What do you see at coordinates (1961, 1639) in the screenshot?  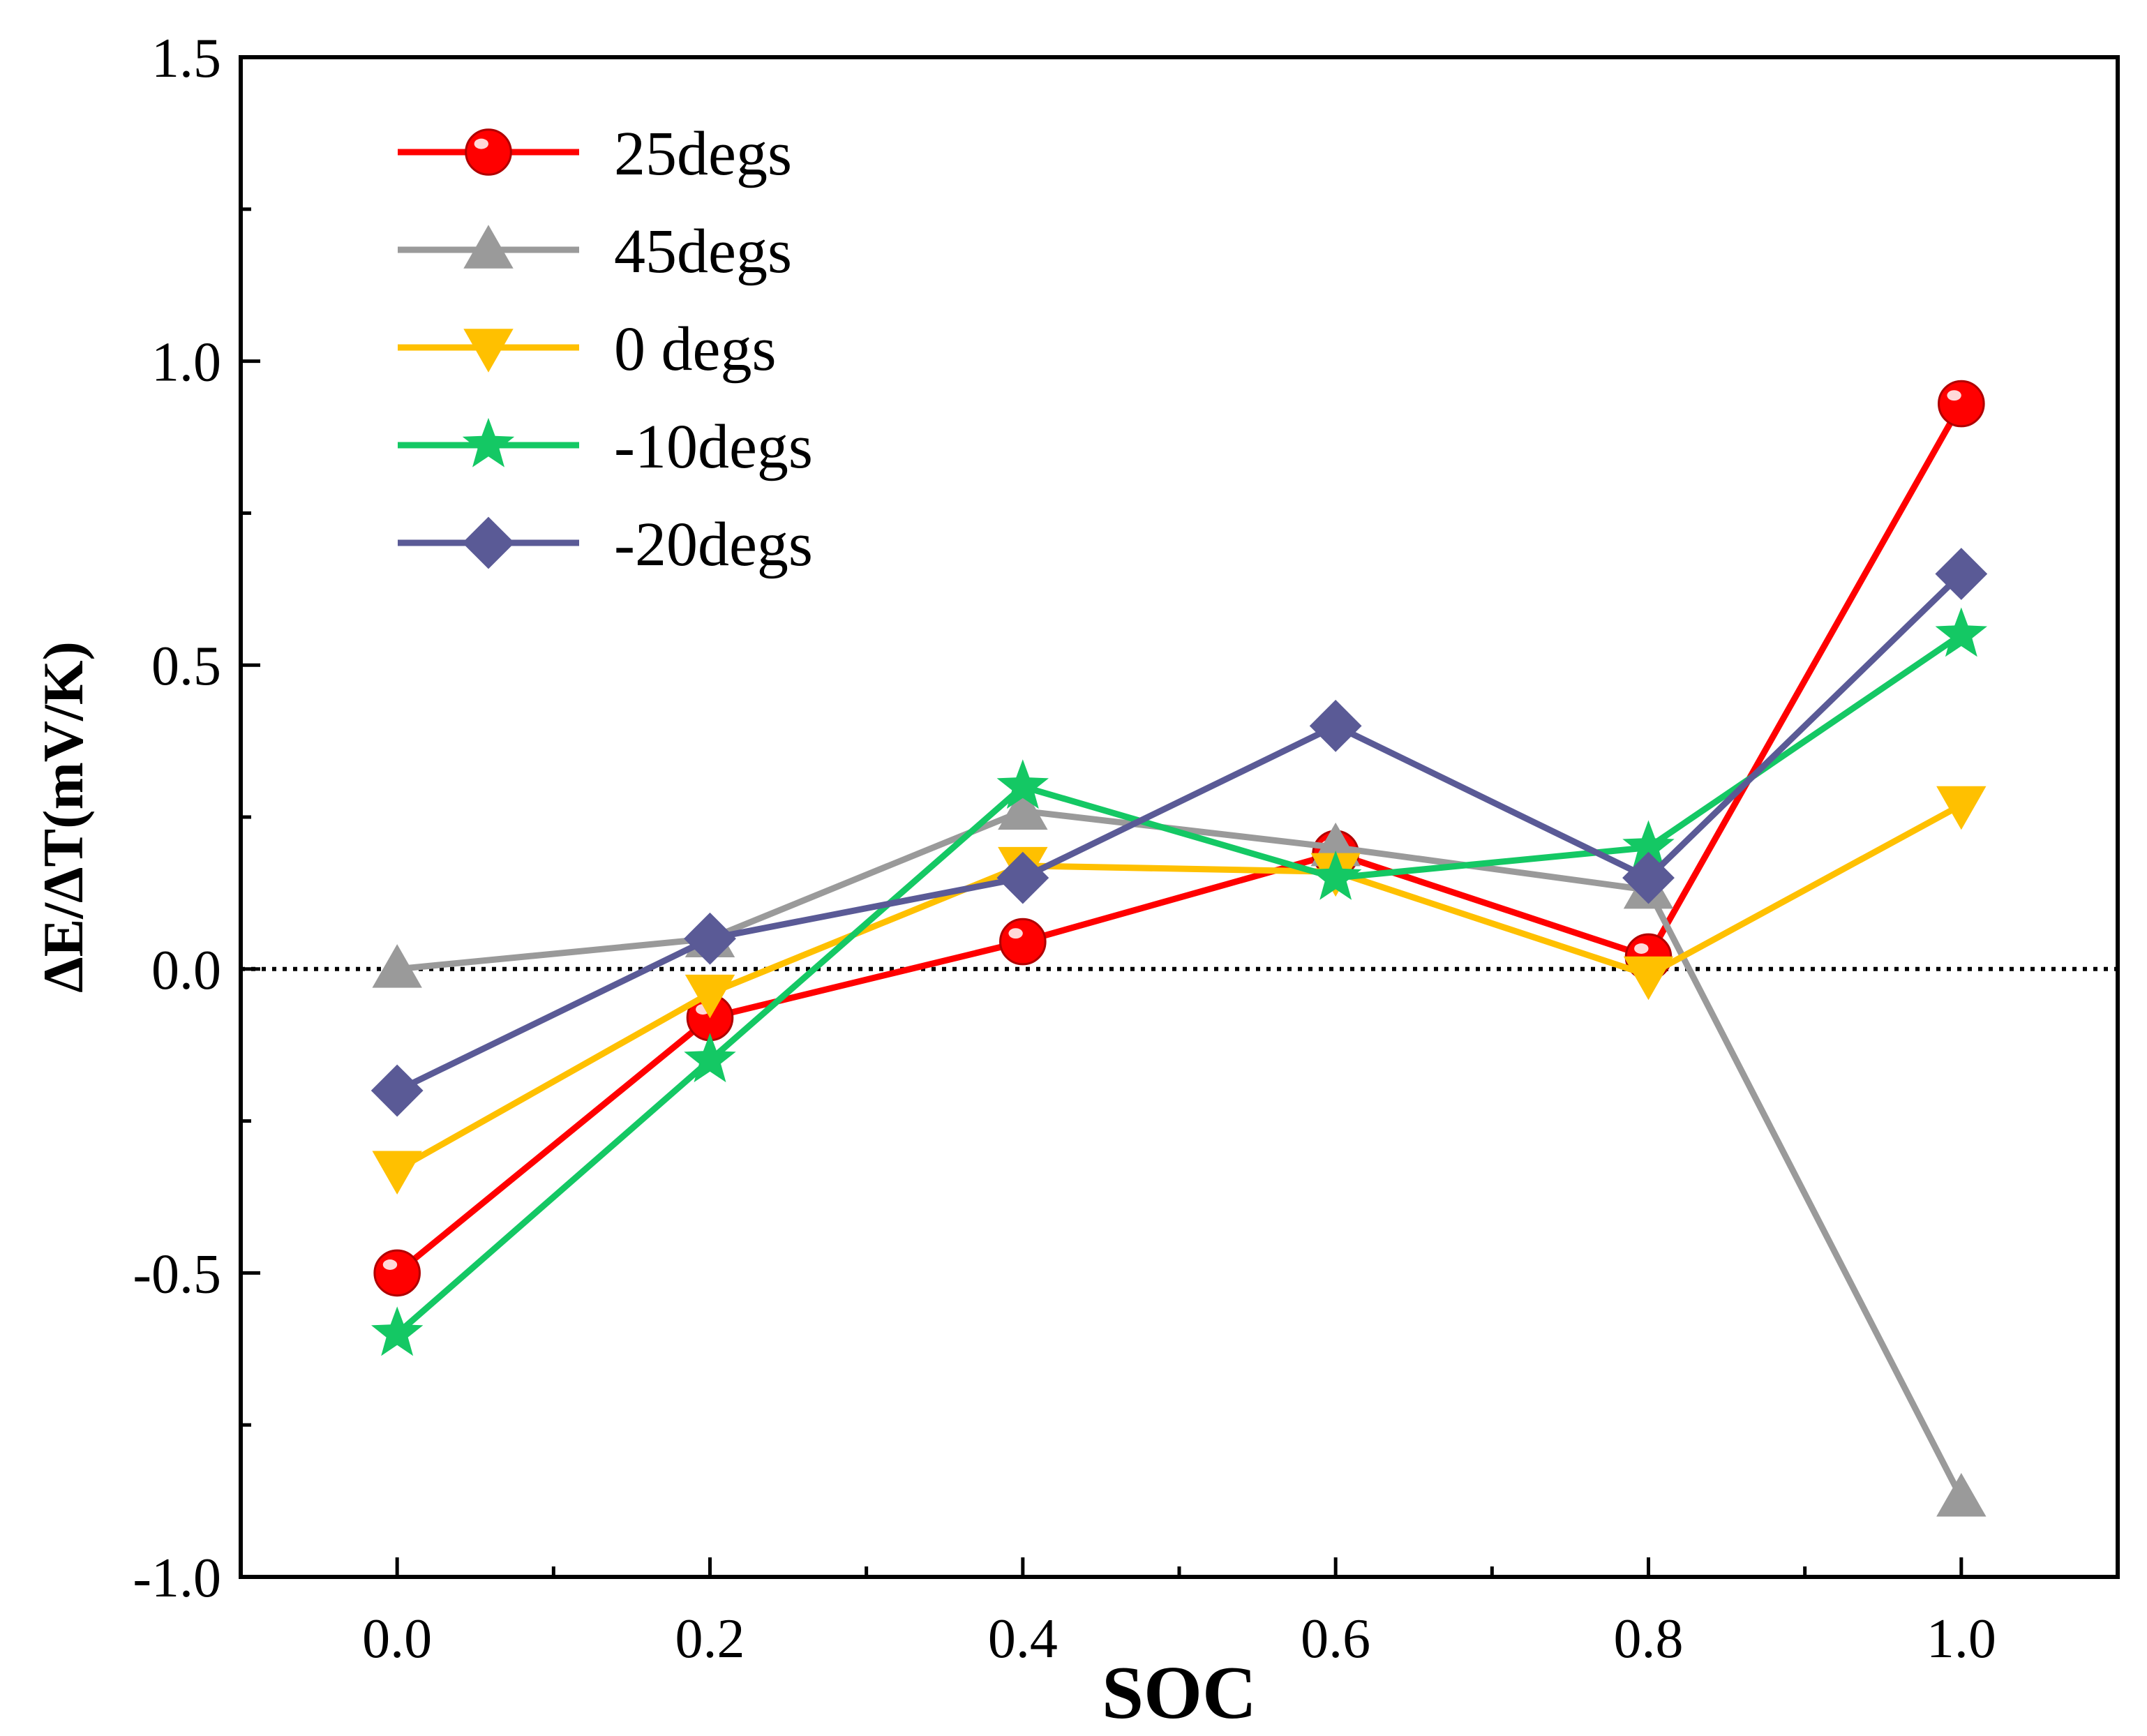 I see `x-tick-label: 1.0` at bounding box center [1961, 1639].